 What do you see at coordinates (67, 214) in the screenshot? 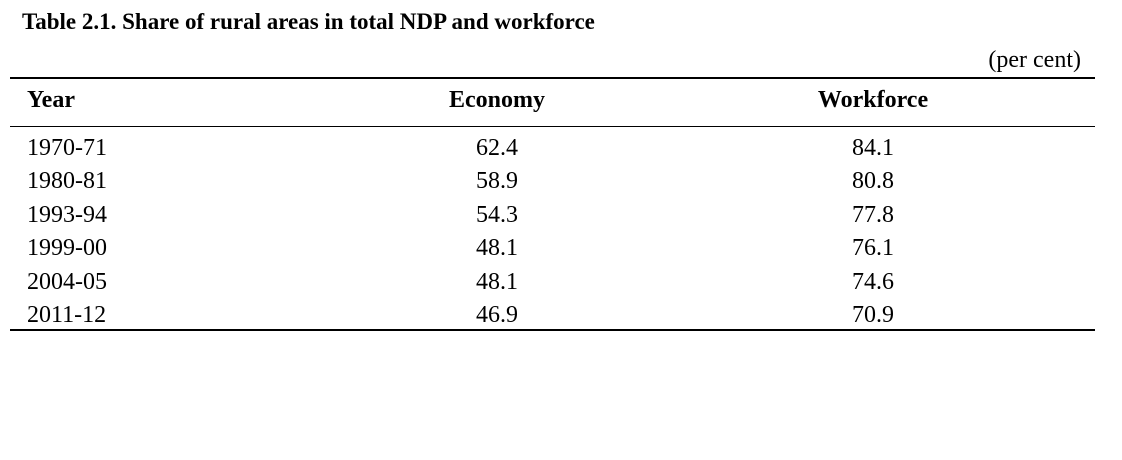
I see `table-cell: 1993-94` at bounding box center [67, 214].